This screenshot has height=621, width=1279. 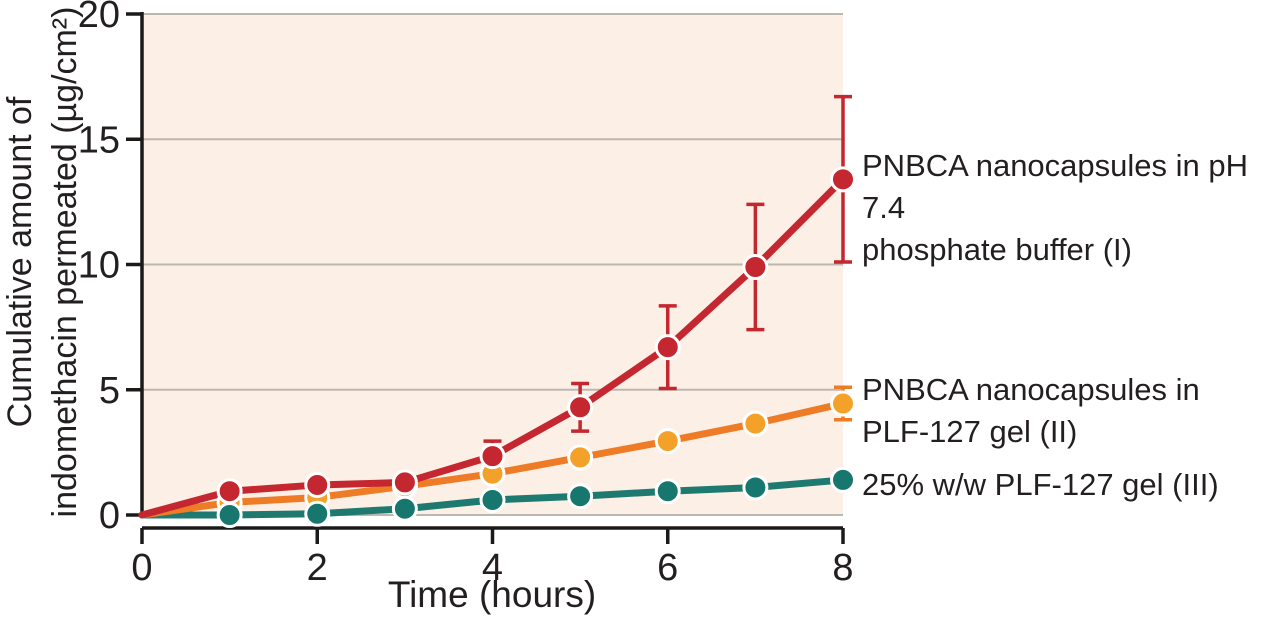 I want to click on data-point-series-2-h7, so click(x=755, y=423).